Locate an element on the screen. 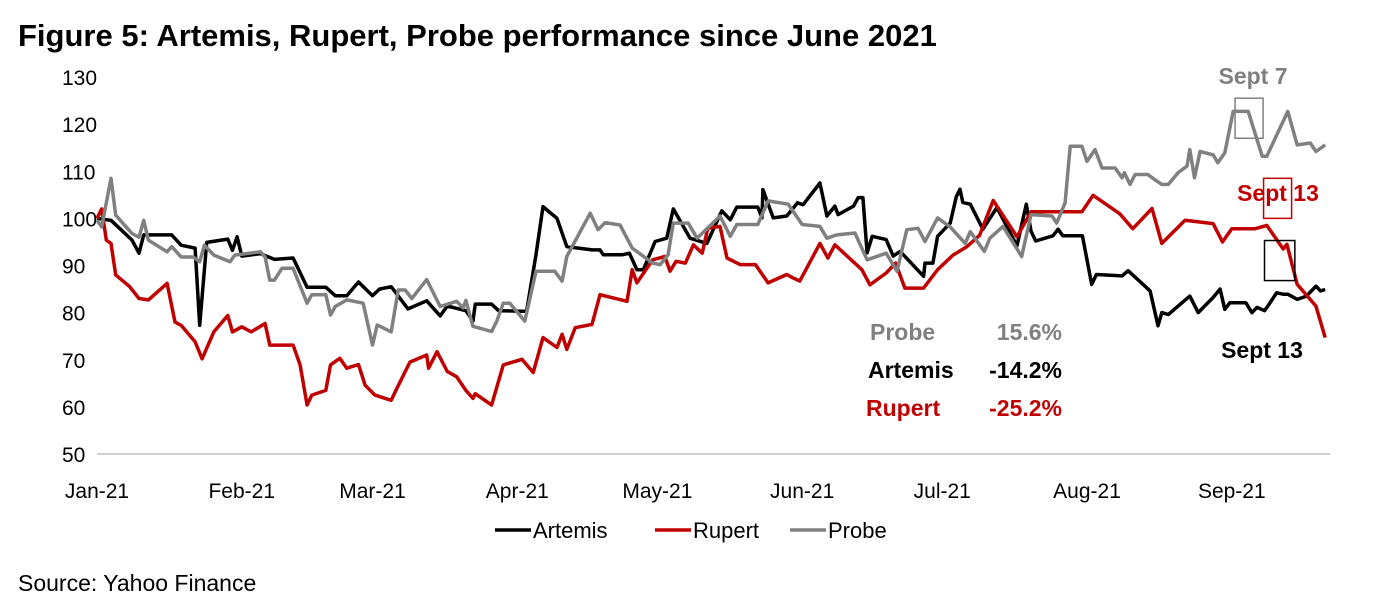 This screenshot has height=616, width=1380. performance-name: Rupert is located at coordinates (903, 408).